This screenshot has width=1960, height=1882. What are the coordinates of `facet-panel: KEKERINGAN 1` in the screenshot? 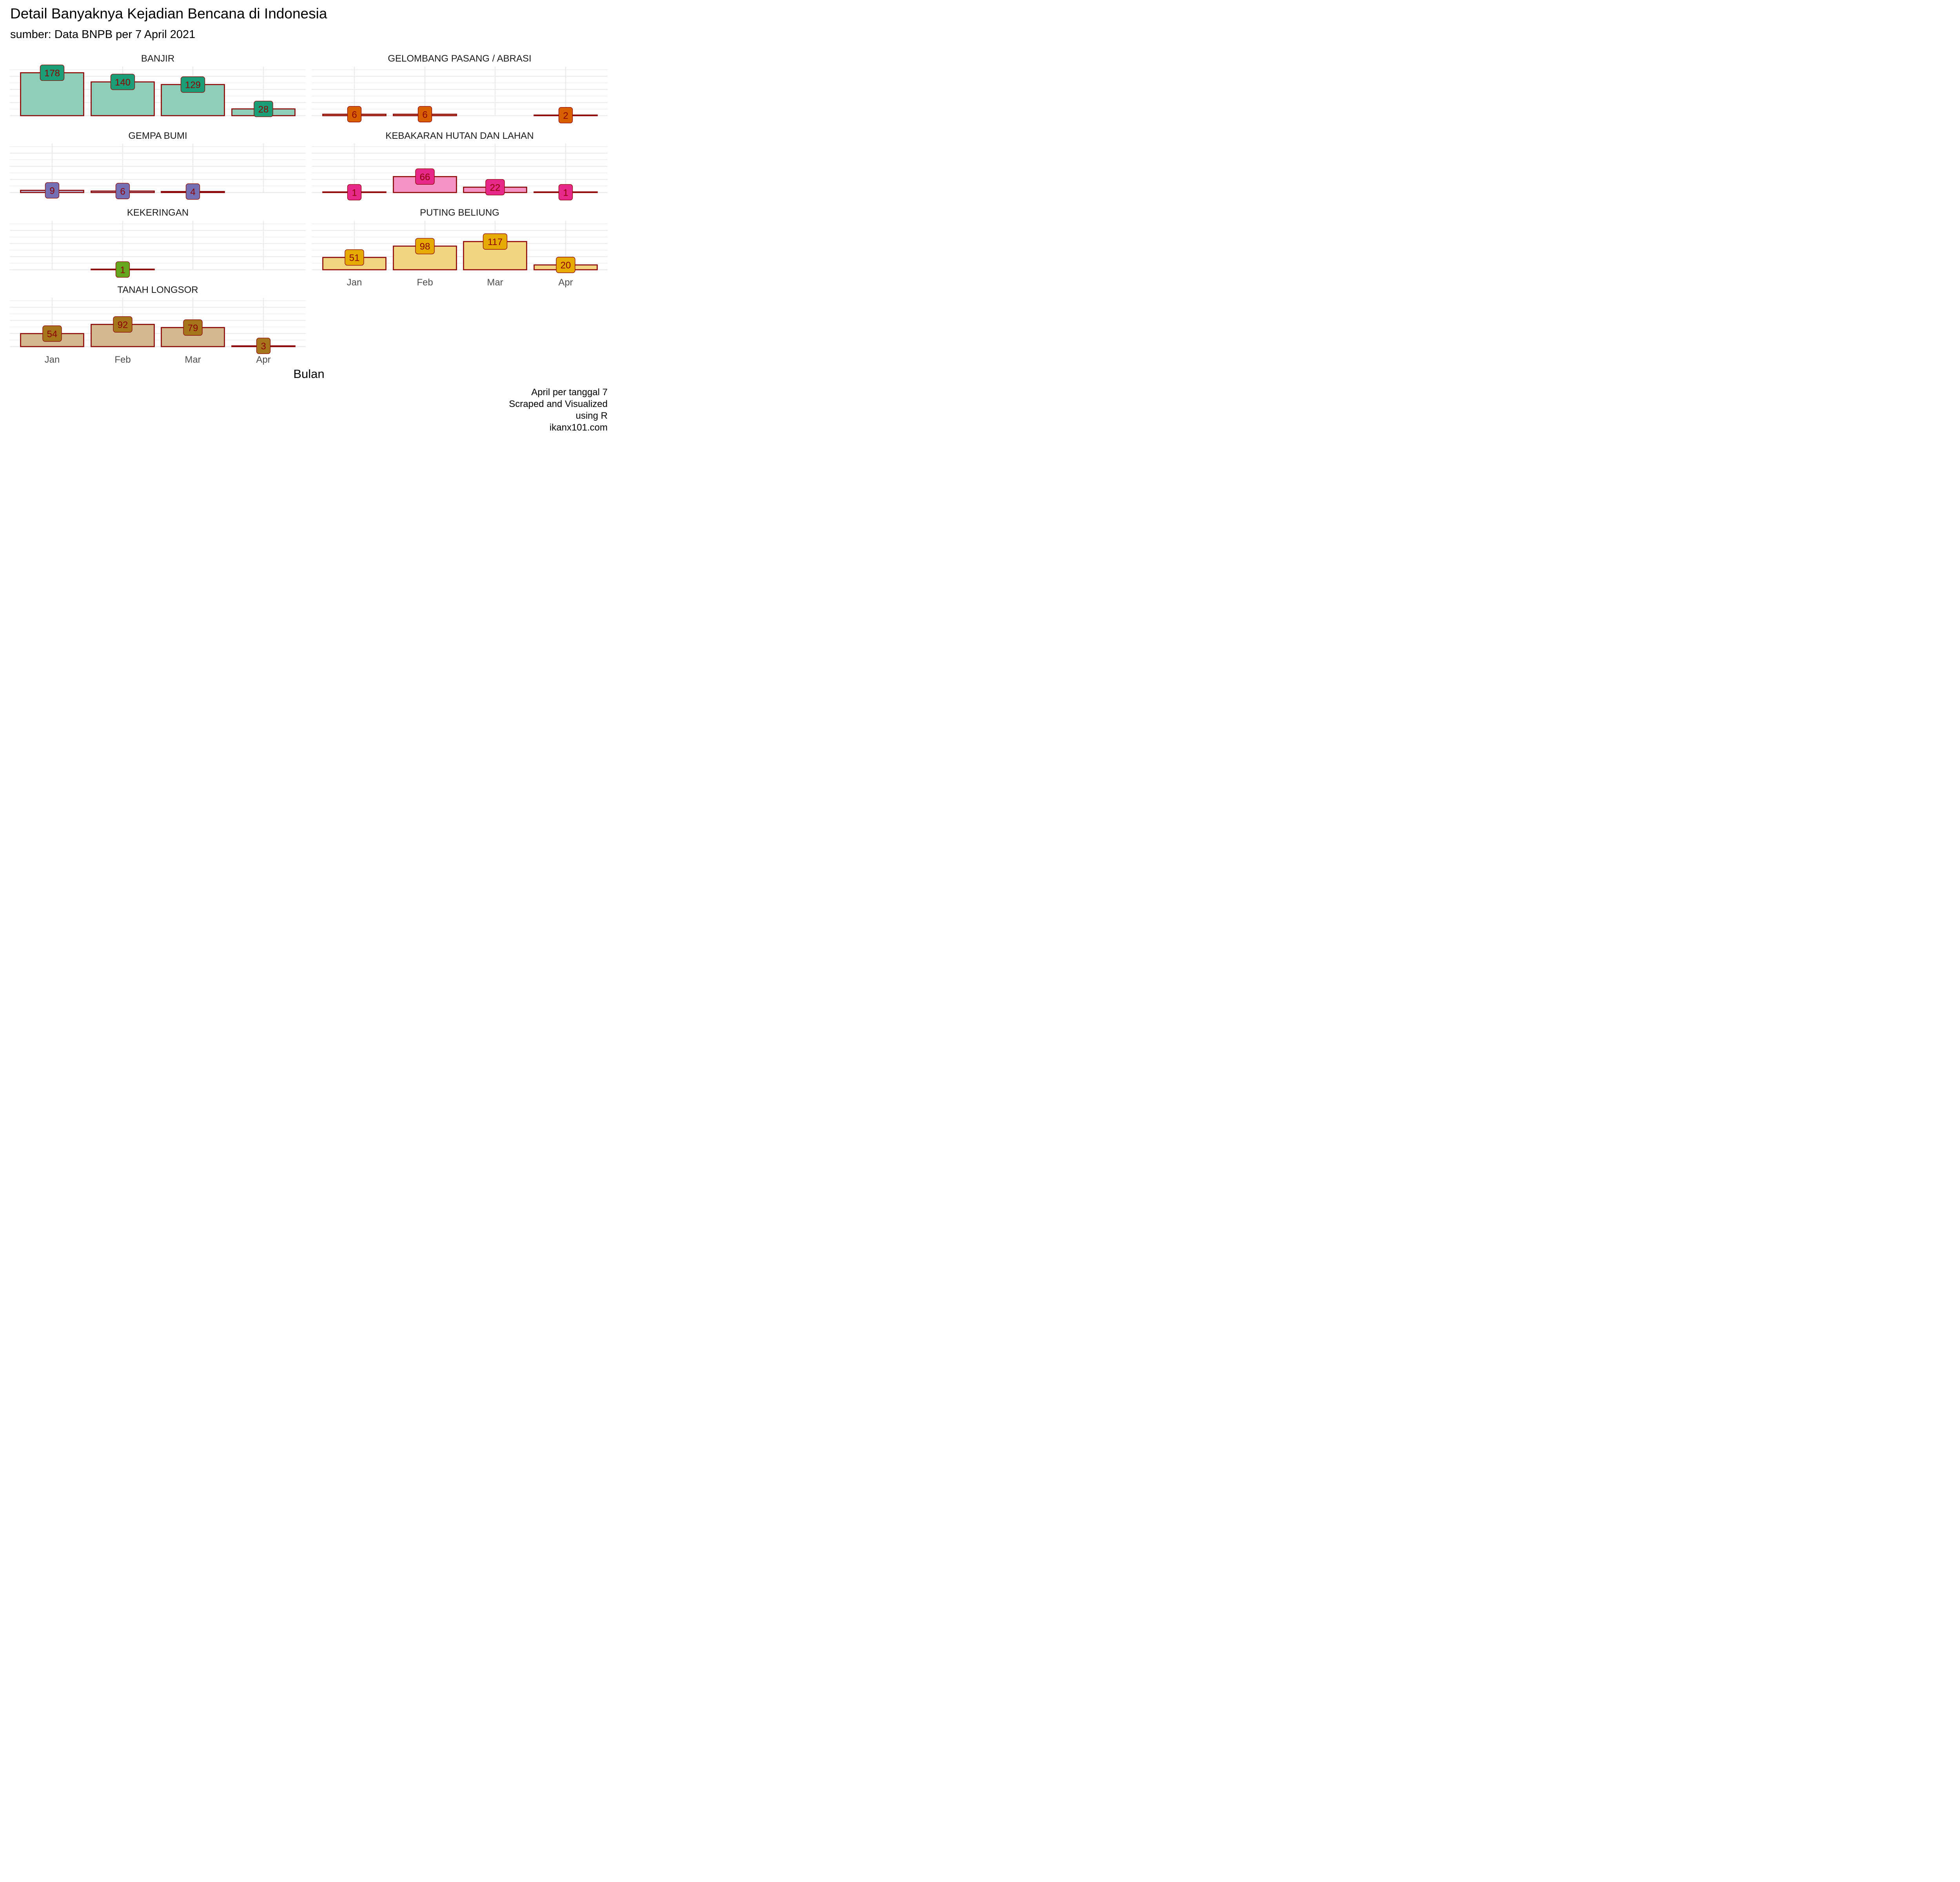 It's located at (158, 242).